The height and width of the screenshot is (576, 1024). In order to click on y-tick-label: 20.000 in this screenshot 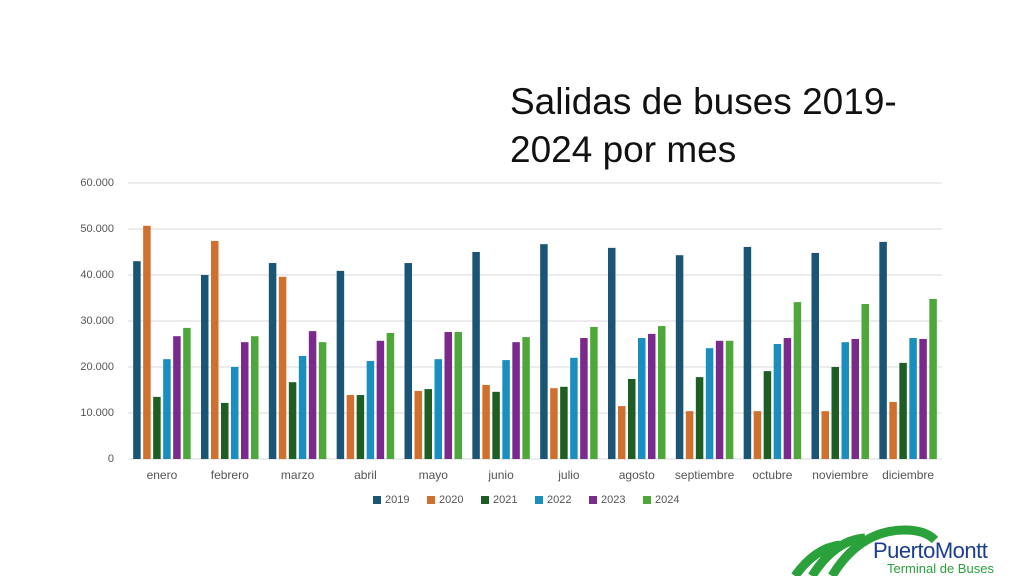, I will do `click(97, 367)`.